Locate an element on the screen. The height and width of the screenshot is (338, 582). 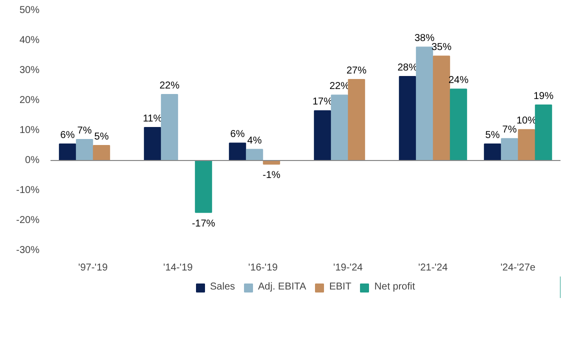
y-tick-label: -10% is located at coordinates (28, 190).